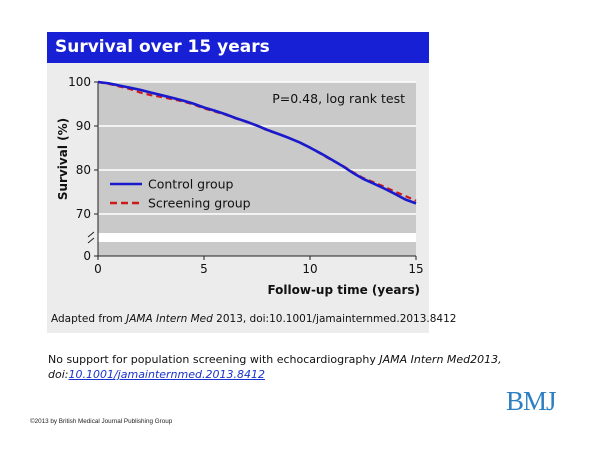  Describe the element at coordinates (79, 82) in the screenshot. I see `y-tick-label: 100` at that location.